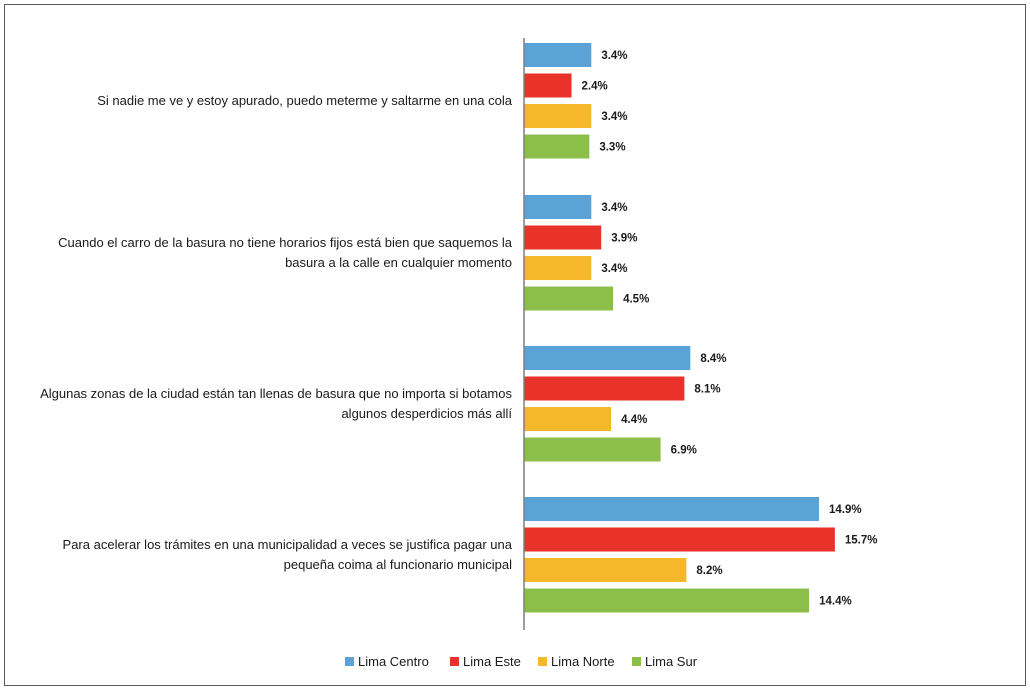 The width and height of the screenshot is (1030, 688). Describe the element at coordinates (684, 451) in the screenshot. I see `data-label: 6.9%` at that location.